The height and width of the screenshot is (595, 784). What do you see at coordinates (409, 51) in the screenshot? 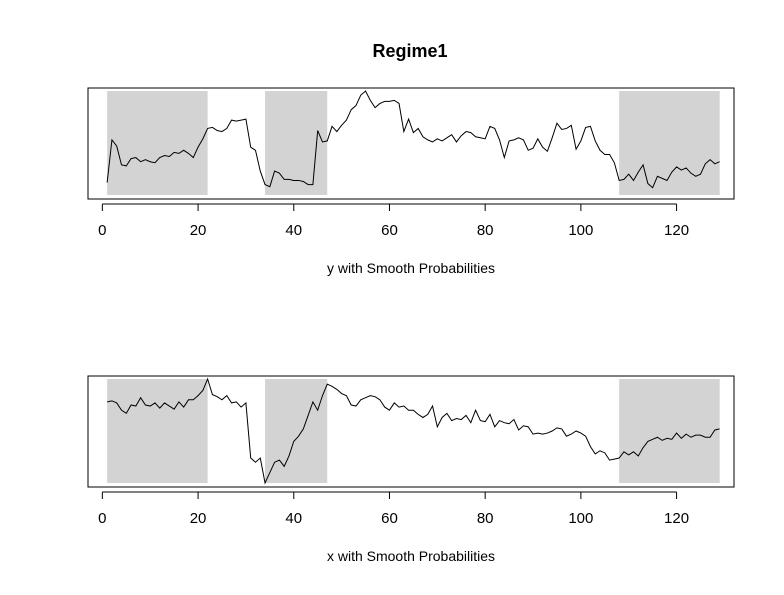
I see `figure-title: Regime1` at bounding box center [409, 51].